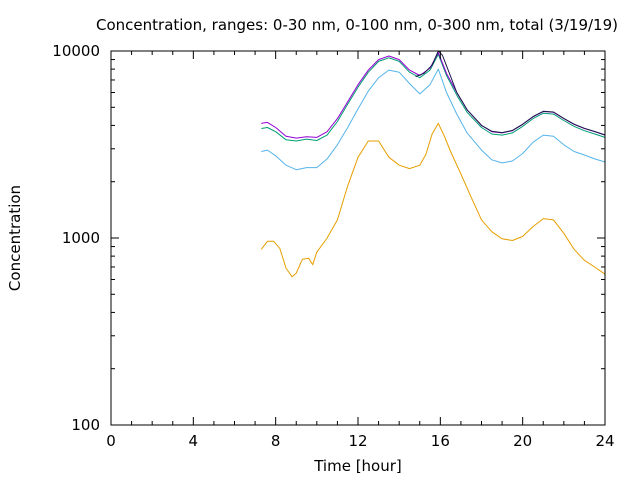 Image resolution: width=640 pixels, height=480 pixels. I want to click on y-tick-label: 10000, so click(76, 51).